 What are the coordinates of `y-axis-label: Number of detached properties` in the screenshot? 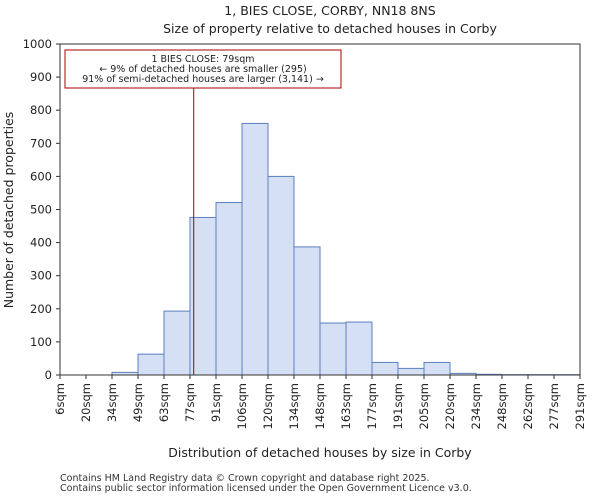 It's located at (8, 210).